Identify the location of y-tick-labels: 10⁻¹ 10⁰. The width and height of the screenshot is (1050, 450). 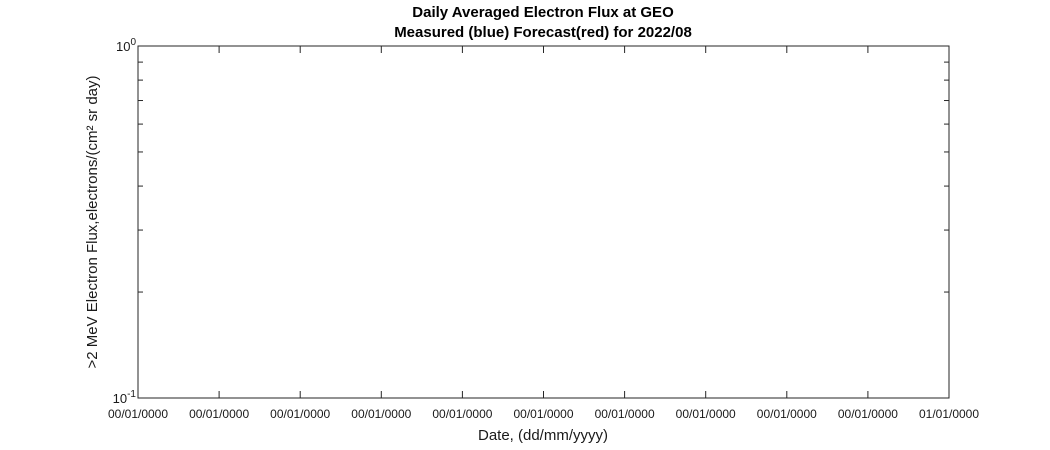
(125, 221).